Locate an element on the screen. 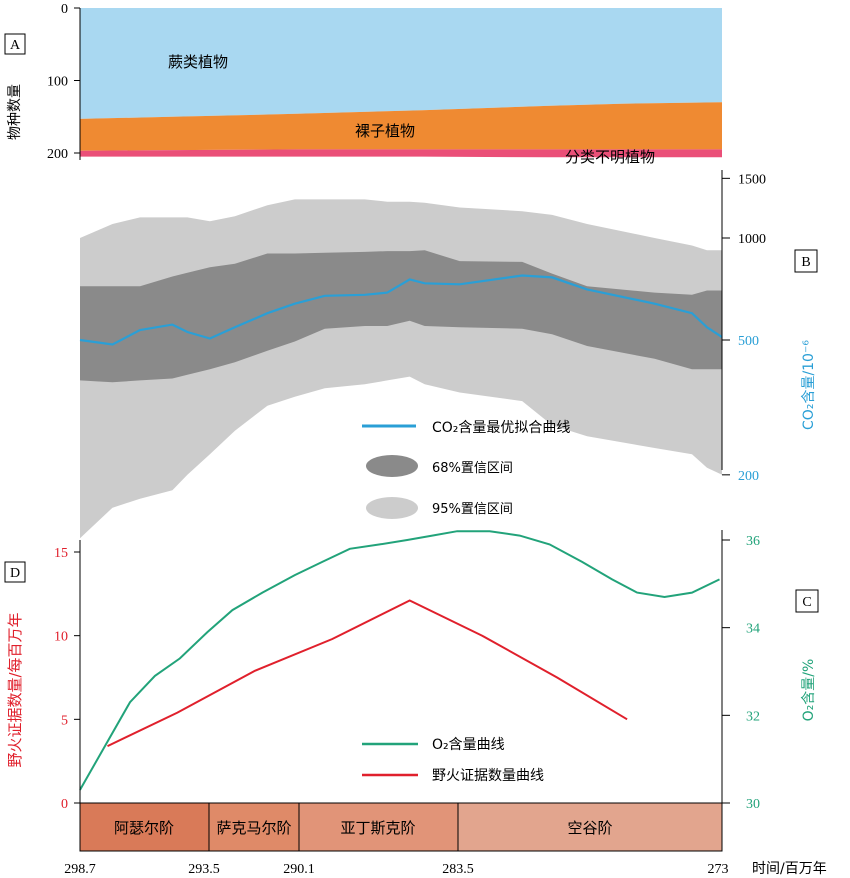 The height and width of the screenshot is (878, 850). tick-label-c-30: 30 is located at coordinates (753, 804).